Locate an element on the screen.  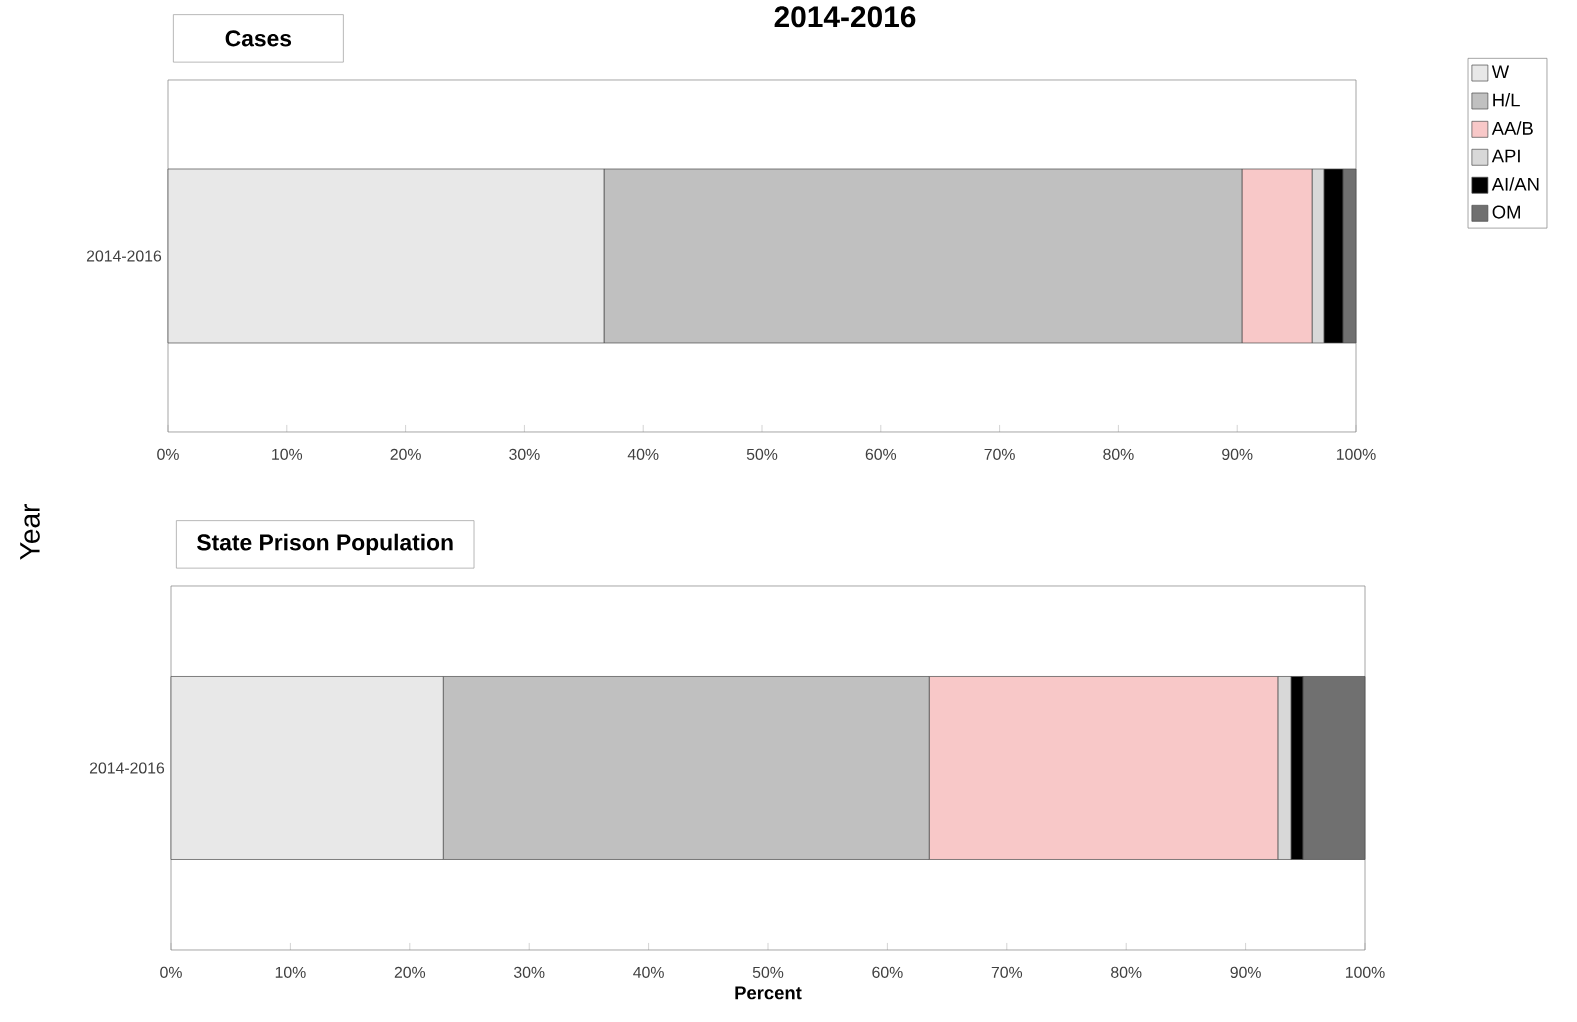
chart-subtitle: Cases is located at coordinates (258, 38).